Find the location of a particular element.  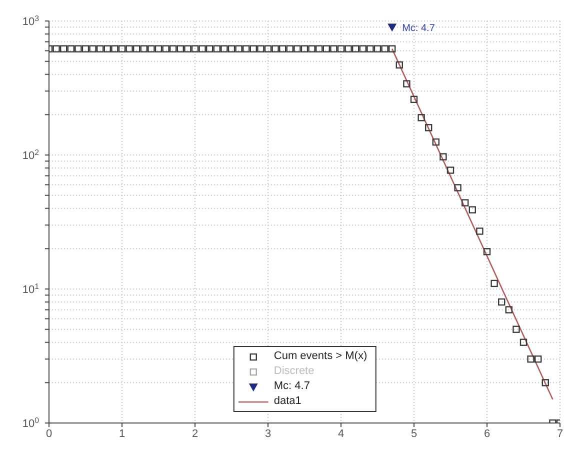

legend-label: Cum events > M(x) is located at coordinates (321, 356).